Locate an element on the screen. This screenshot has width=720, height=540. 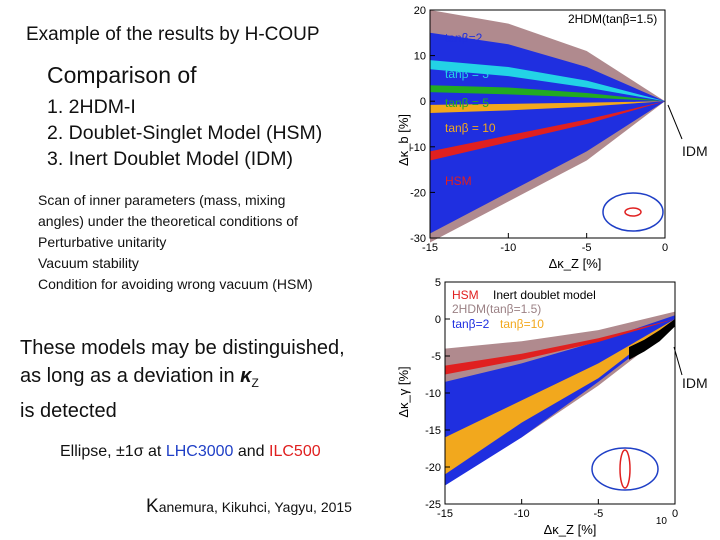
lhc-label: LHC3000 is located at coordinates (199, 451).